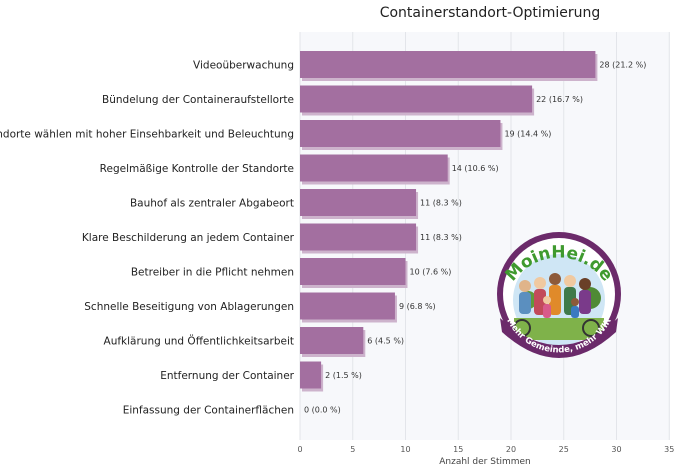 The height and width of the screenshot is (474, 690). Describe the element at coordinates (198, 100) in the screenshot. I see `category-label: Bündelung der Containeraufstellorte` at that location.